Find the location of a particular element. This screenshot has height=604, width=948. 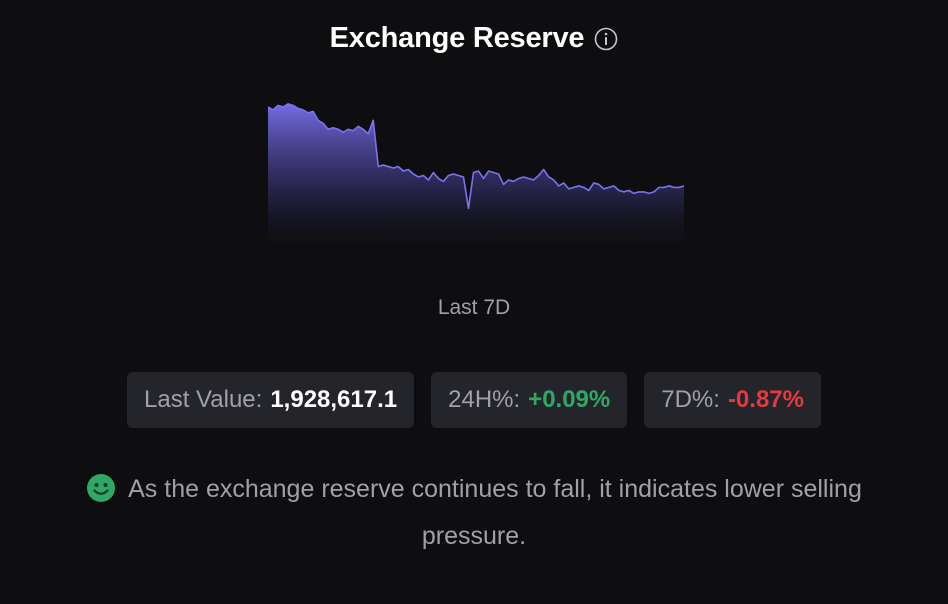

chart-series-line is located at coordinates (476, 156).